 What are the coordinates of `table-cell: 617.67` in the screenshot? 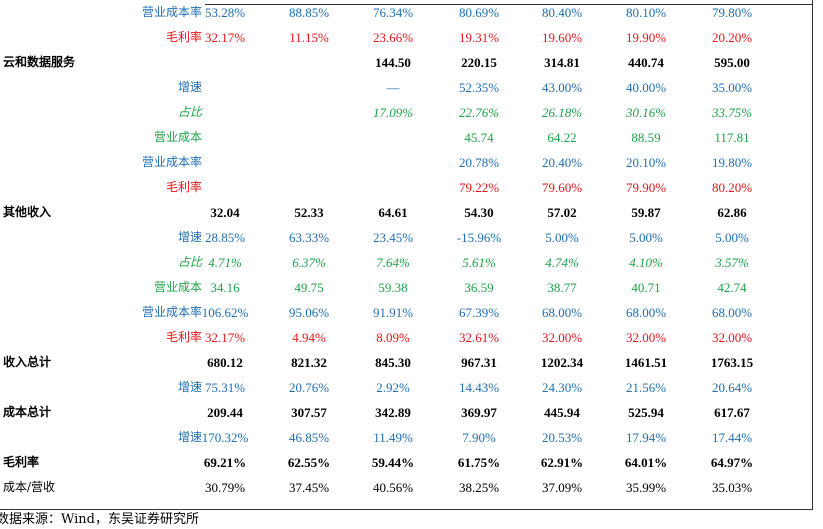 It's located at (732, 412).